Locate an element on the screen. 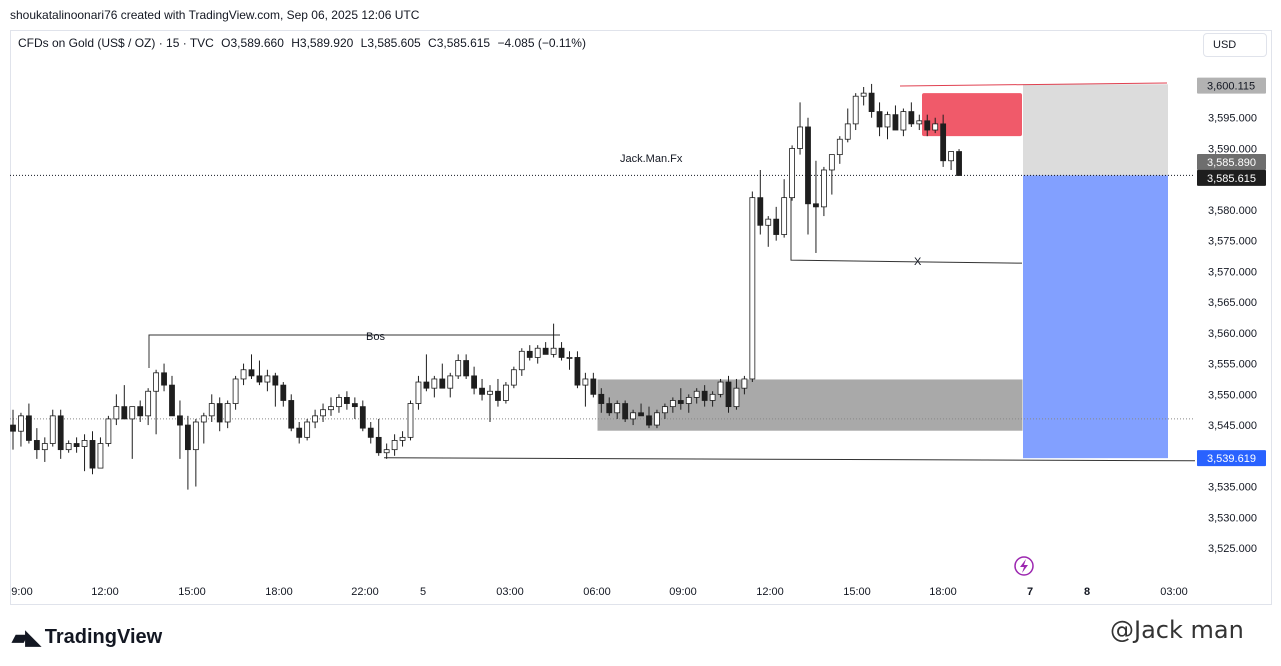 This screenshot has height=666, width=1281. x-tick-label: 03:00 is located at coordinates (1174, 592).